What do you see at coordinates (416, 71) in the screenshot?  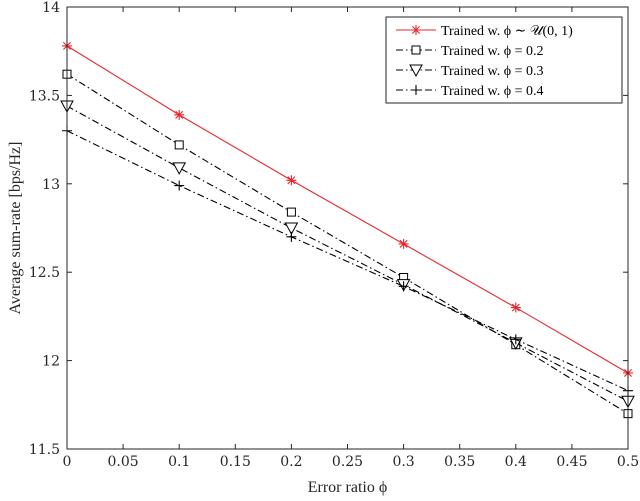 I see `legend-marker-triangle-down` at bounding box center [416, 71].